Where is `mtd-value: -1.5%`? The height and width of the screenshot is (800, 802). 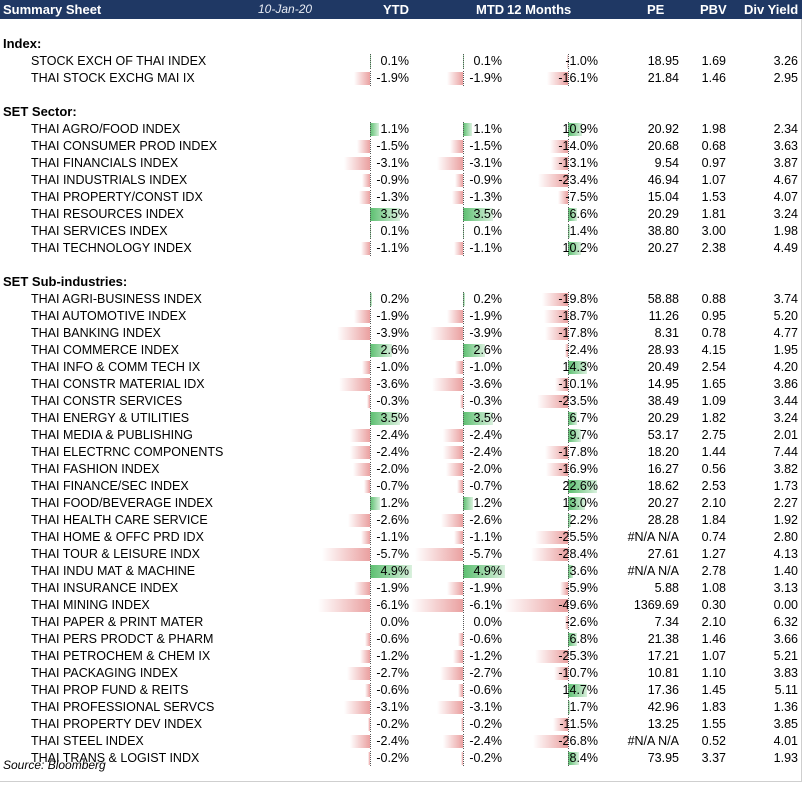
mtd-value: -1.5% is located at coordinates (485, 146).